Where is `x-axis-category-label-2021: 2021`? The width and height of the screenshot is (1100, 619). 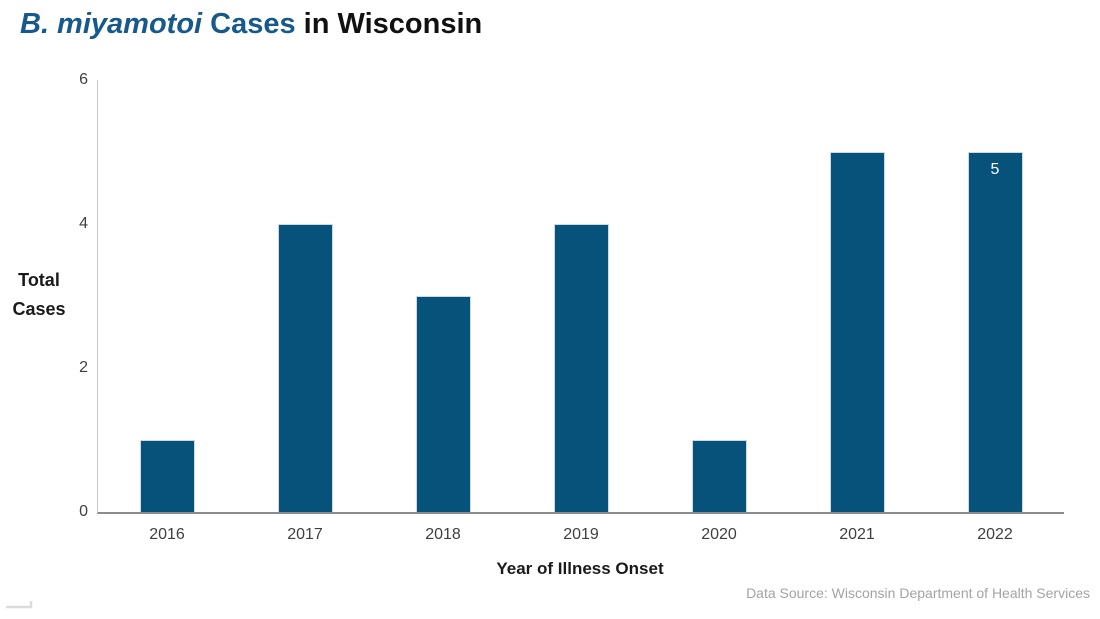
x-axis-category-label-2021: 2021 is located at coordinates (857, 534).